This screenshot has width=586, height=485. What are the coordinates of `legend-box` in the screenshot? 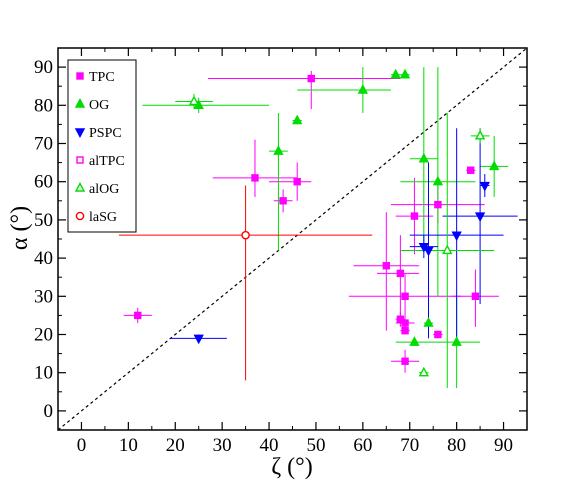 It's located at (102, 146).